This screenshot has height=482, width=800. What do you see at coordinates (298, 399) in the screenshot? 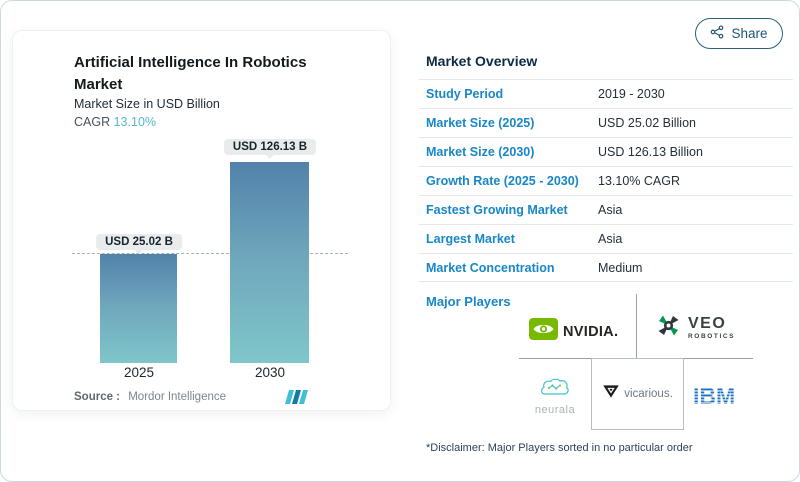
I see `mordor-intelligence-logo-icon` at bounding box center [298, 399].